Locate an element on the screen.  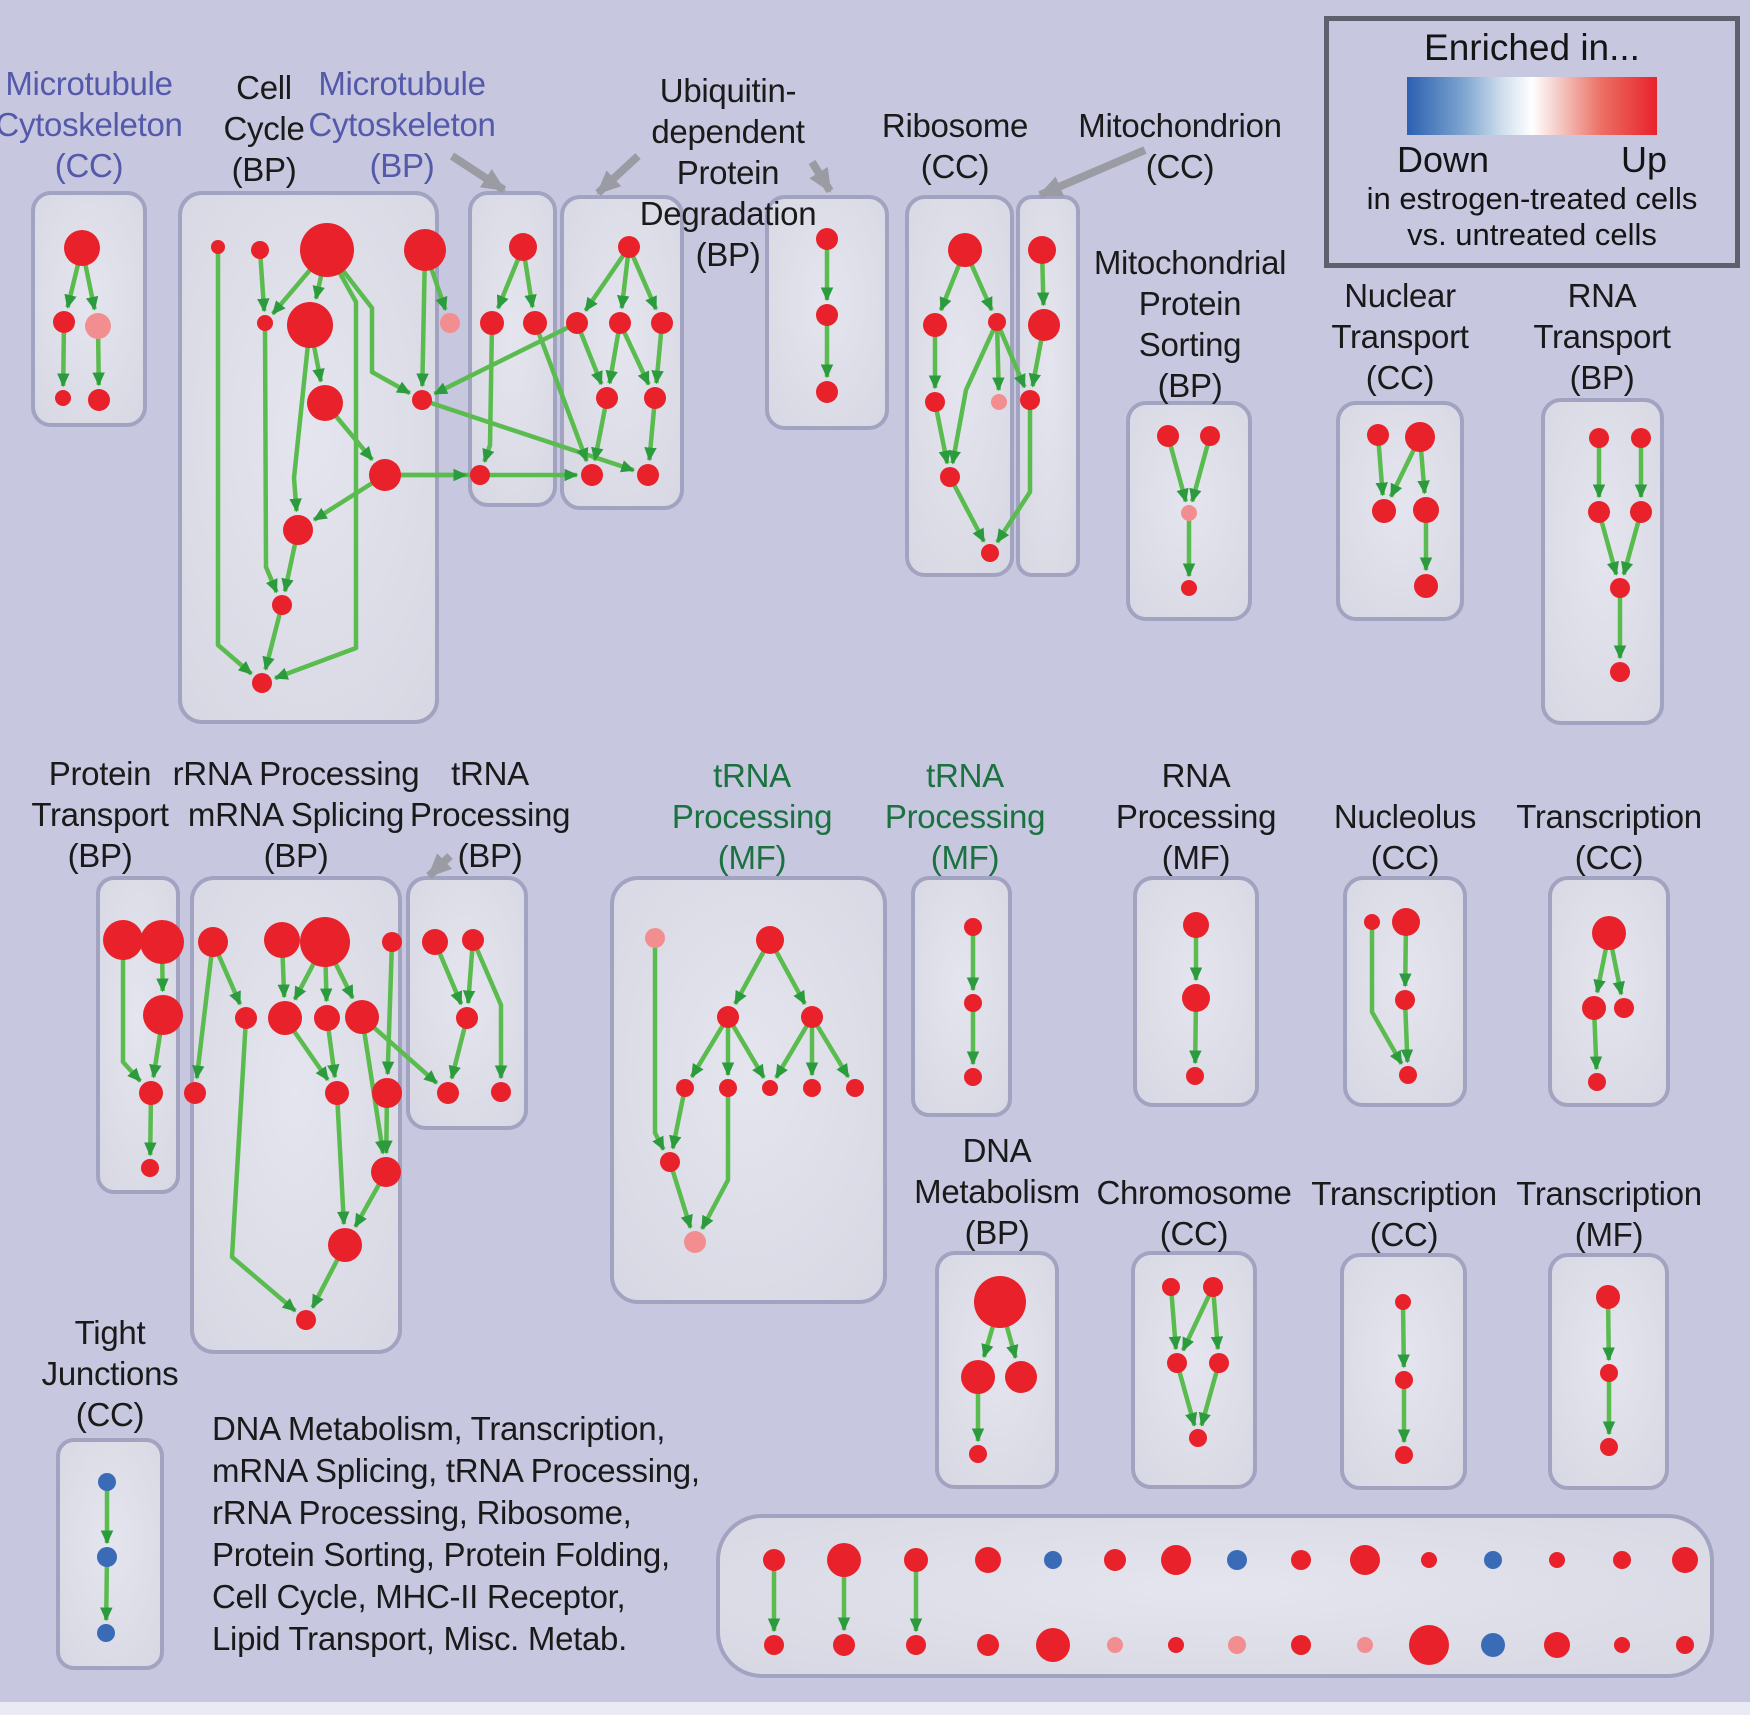
node-bb7 is located at coordinates (1176, 1645).